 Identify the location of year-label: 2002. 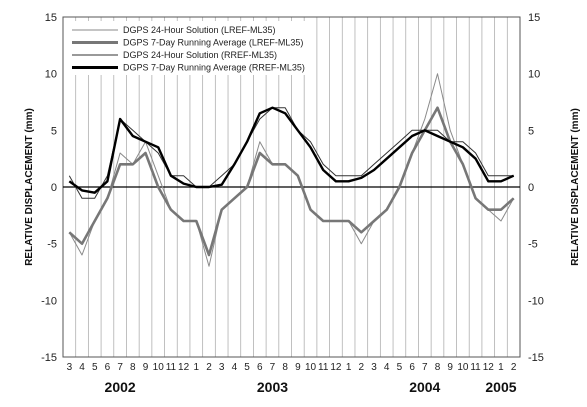
(120, 387).